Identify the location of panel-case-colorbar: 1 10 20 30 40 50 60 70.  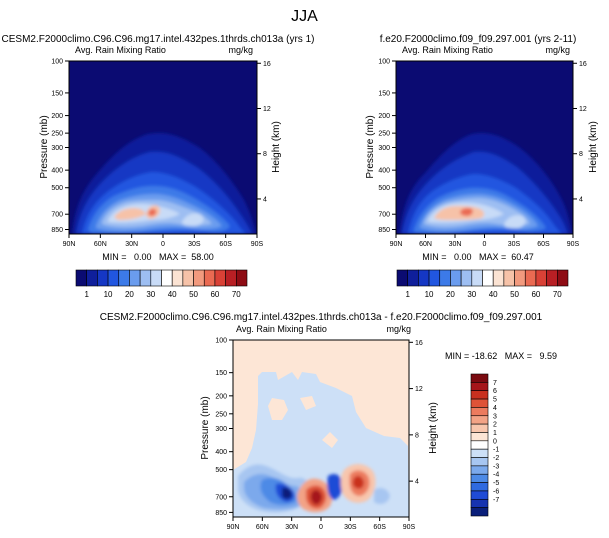
(161, 284).